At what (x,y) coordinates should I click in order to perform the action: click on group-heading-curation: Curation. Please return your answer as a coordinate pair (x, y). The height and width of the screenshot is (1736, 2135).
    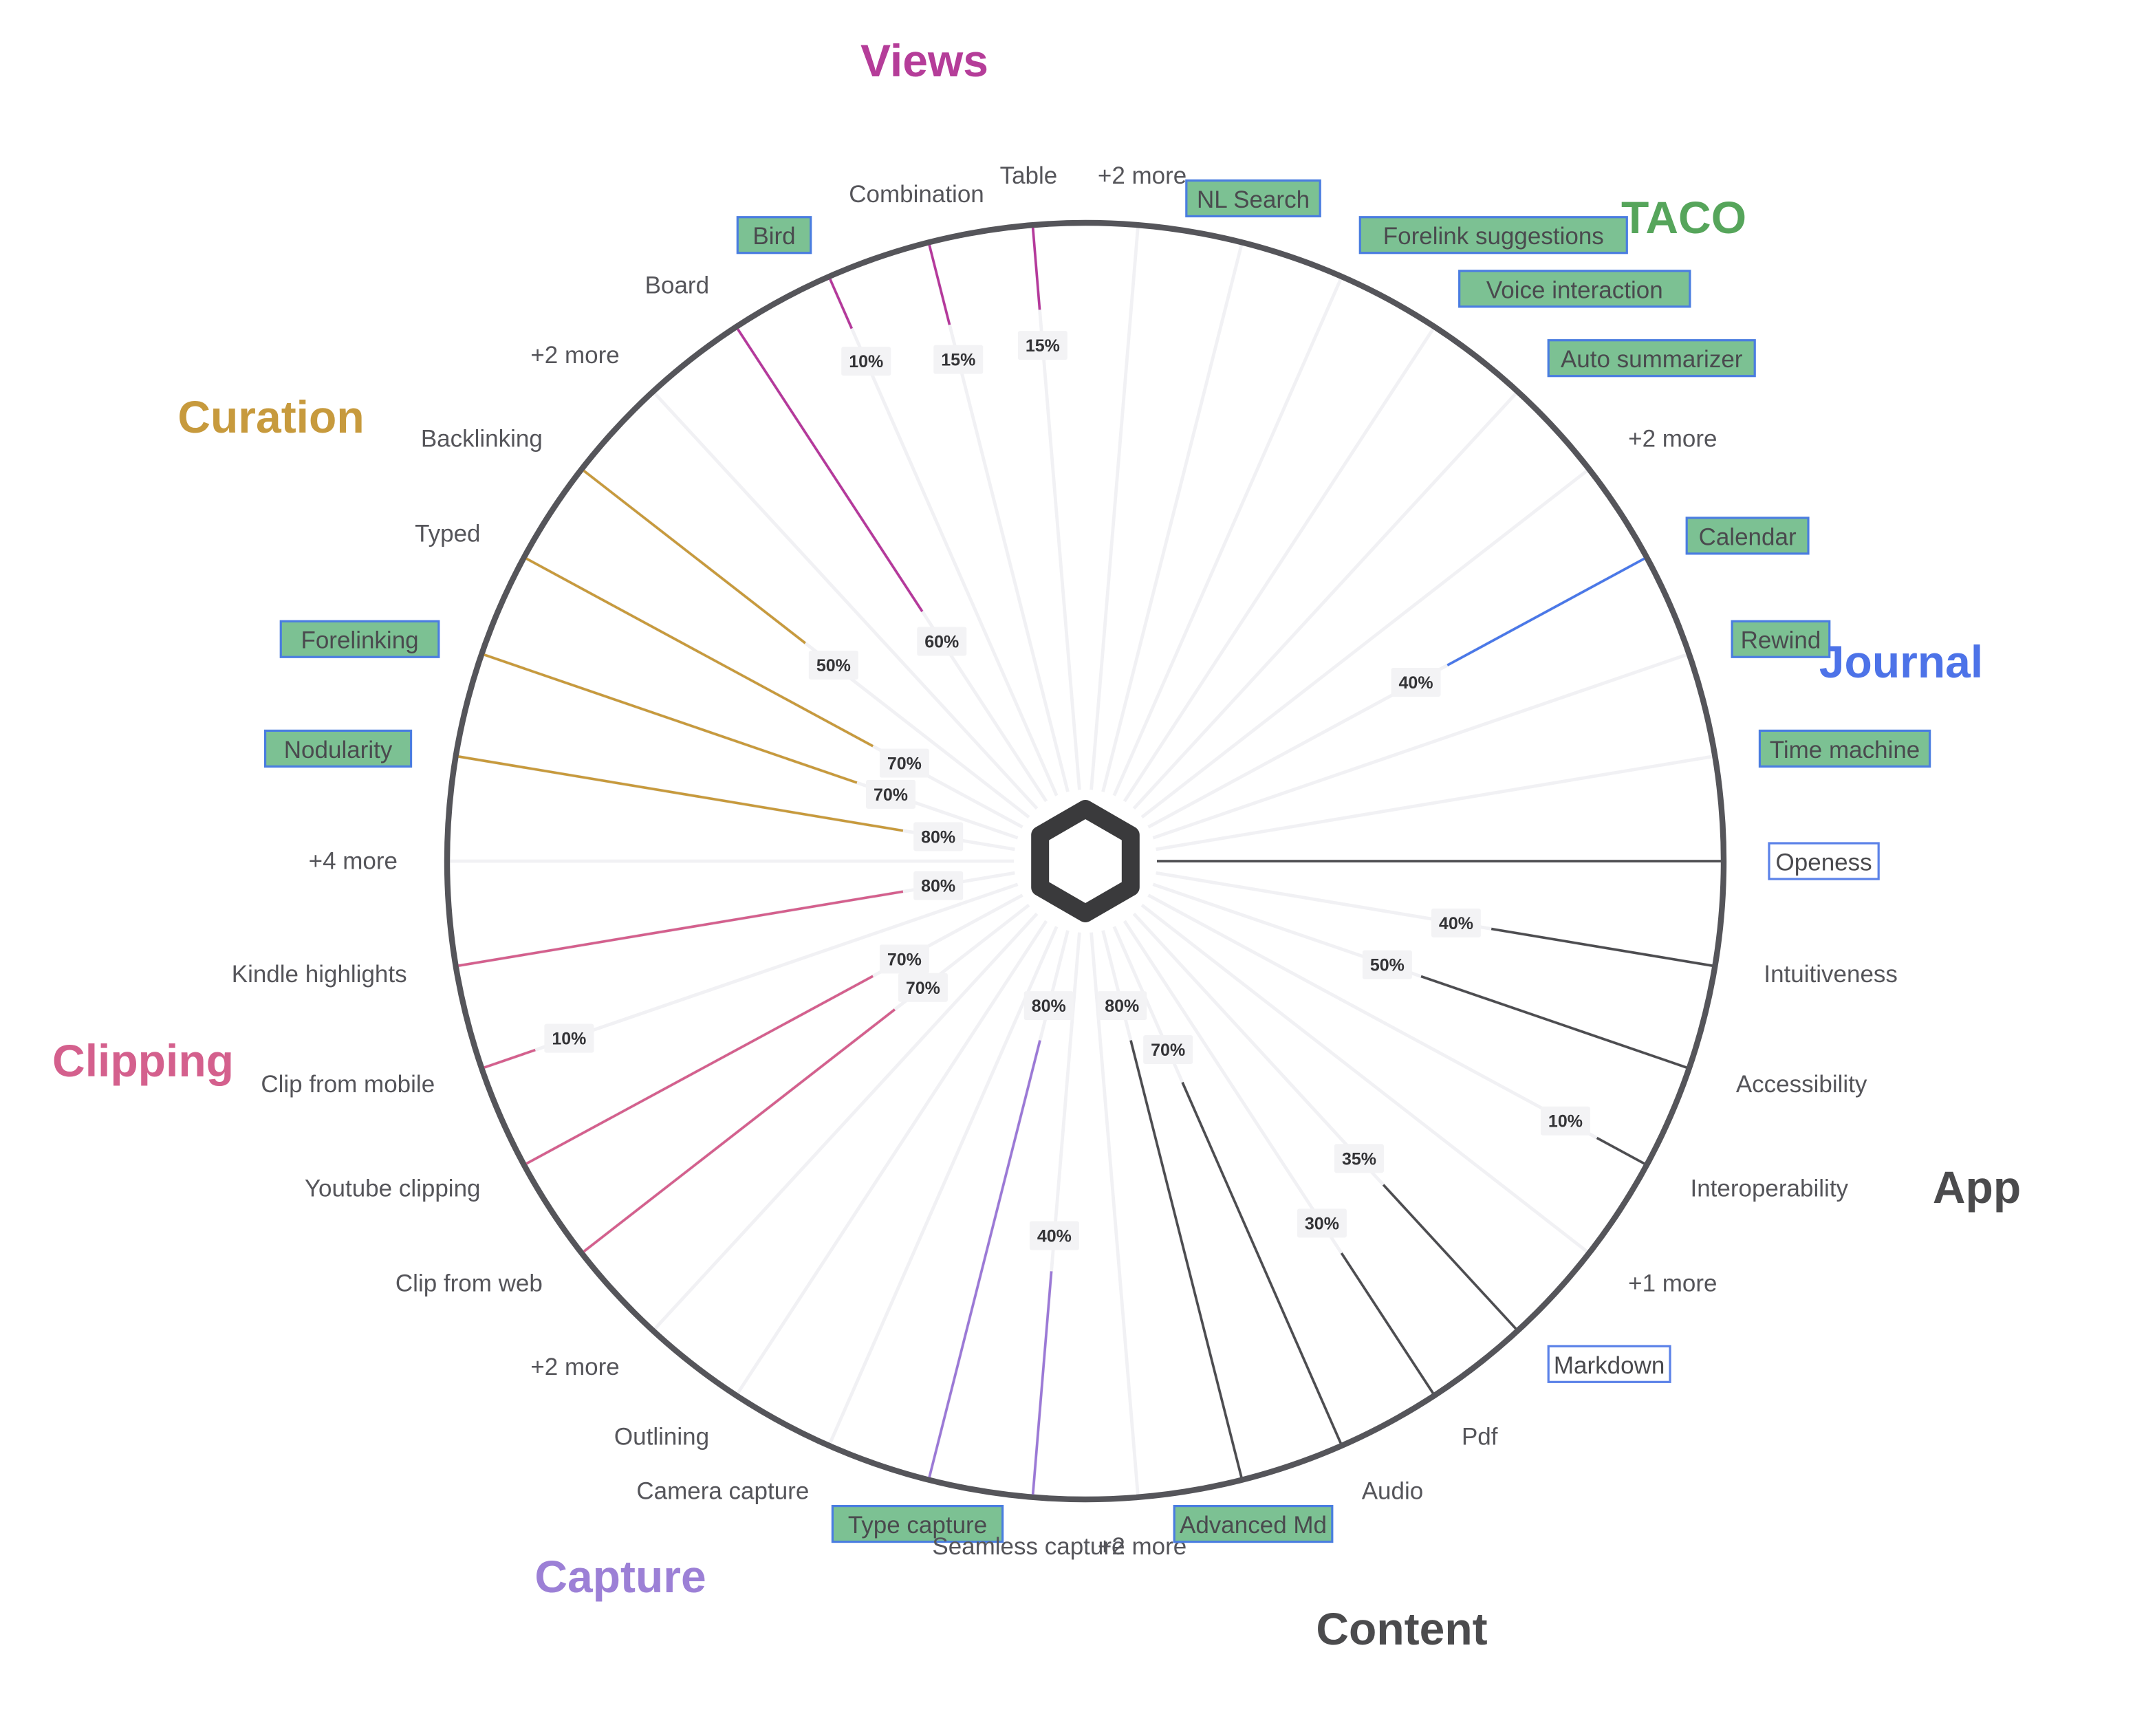
    Looking at the image, I should click on (270, 416).